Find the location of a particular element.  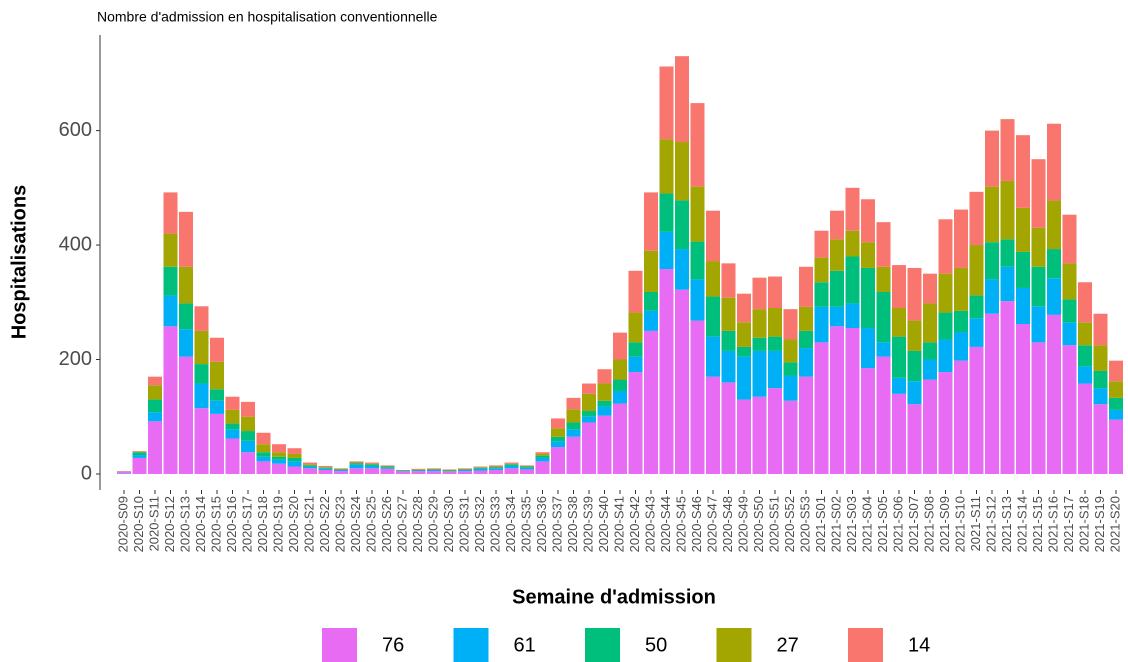

x-tick-label: 2020-S27 is located at coordinates (401, 524).